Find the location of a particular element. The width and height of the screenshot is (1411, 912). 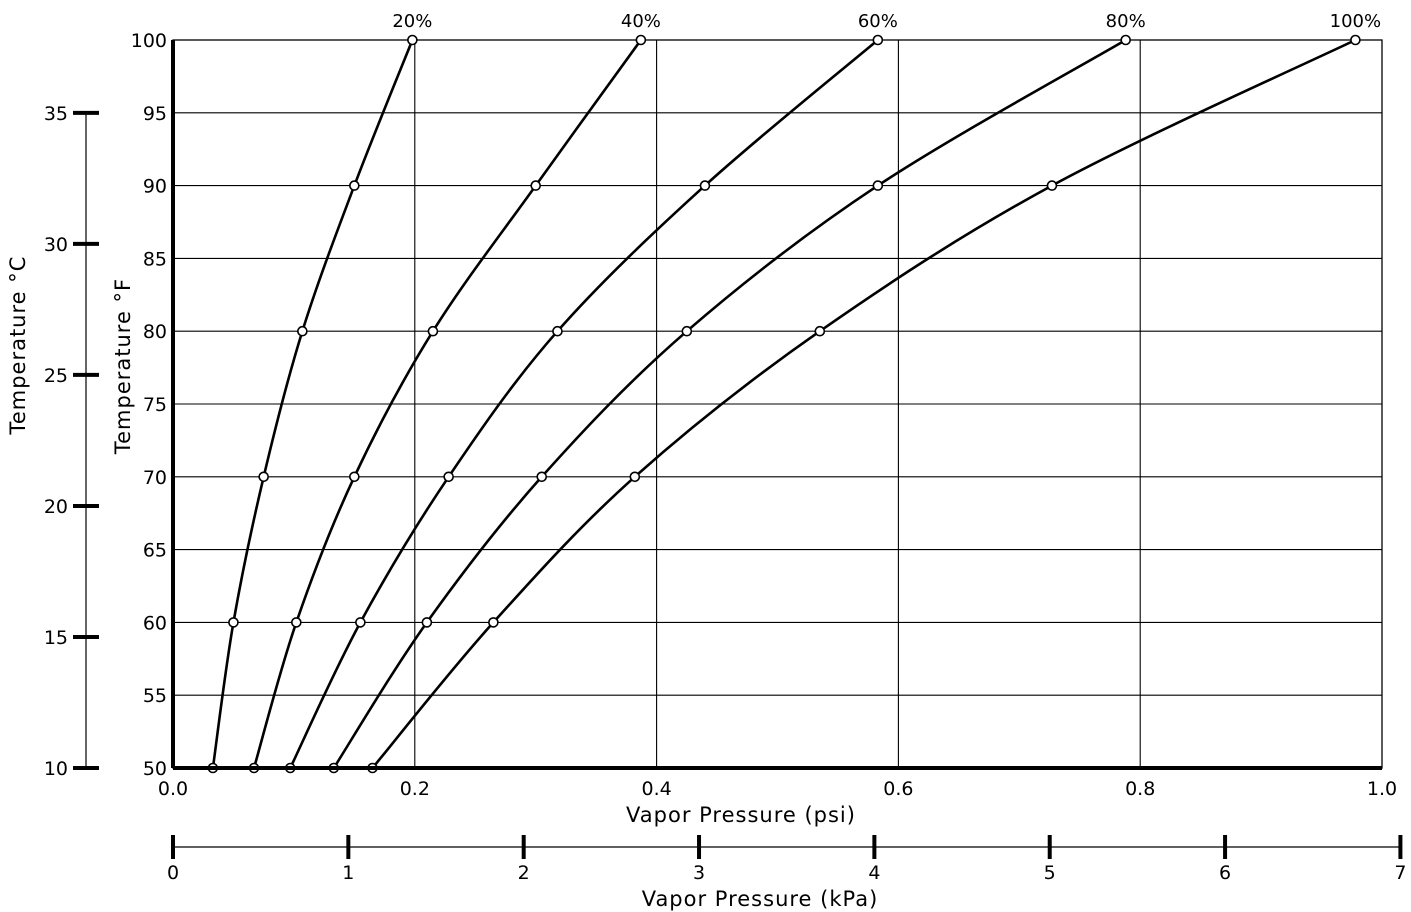

y-tick-label: 90 is located at coordinates (155, 187).